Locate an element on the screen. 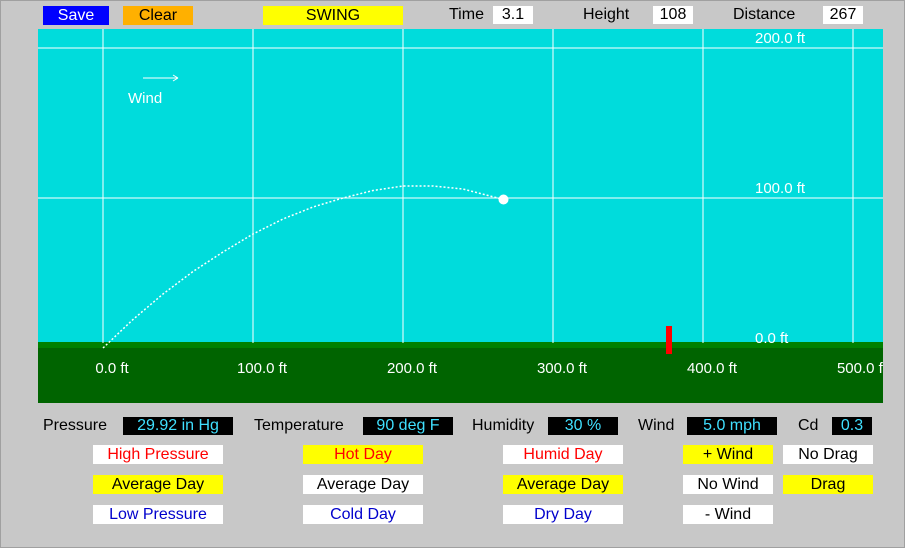 The height and width of the screenshot is (548, 905). condition-label: Wind is located at coordinates (656, 425).